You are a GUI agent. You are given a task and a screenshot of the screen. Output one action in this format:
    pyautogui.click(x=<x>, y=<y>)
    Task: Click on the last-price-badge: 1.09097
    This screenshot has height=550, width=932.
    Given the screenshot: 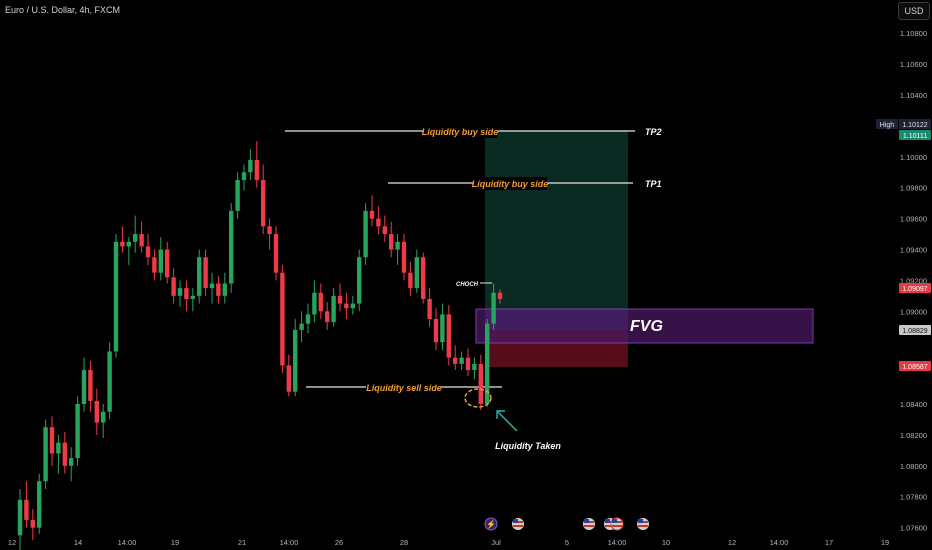 What is the action you would take?
    pyautogui.click(x=914, y=289)
    